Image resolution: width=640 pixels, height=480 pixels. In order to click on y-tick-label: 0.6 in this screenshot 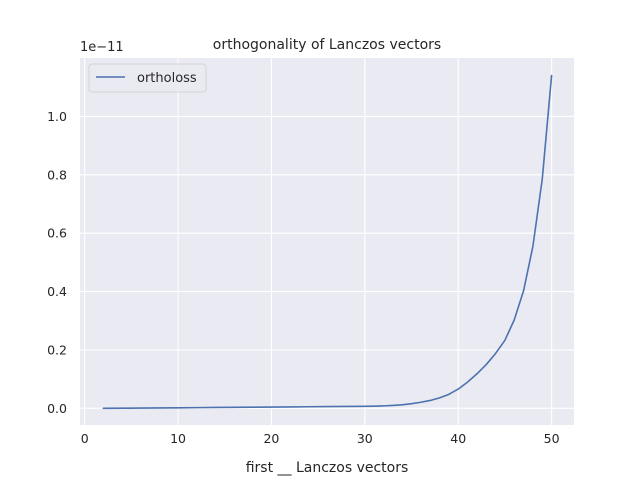, I will do `click(57, 233)`.